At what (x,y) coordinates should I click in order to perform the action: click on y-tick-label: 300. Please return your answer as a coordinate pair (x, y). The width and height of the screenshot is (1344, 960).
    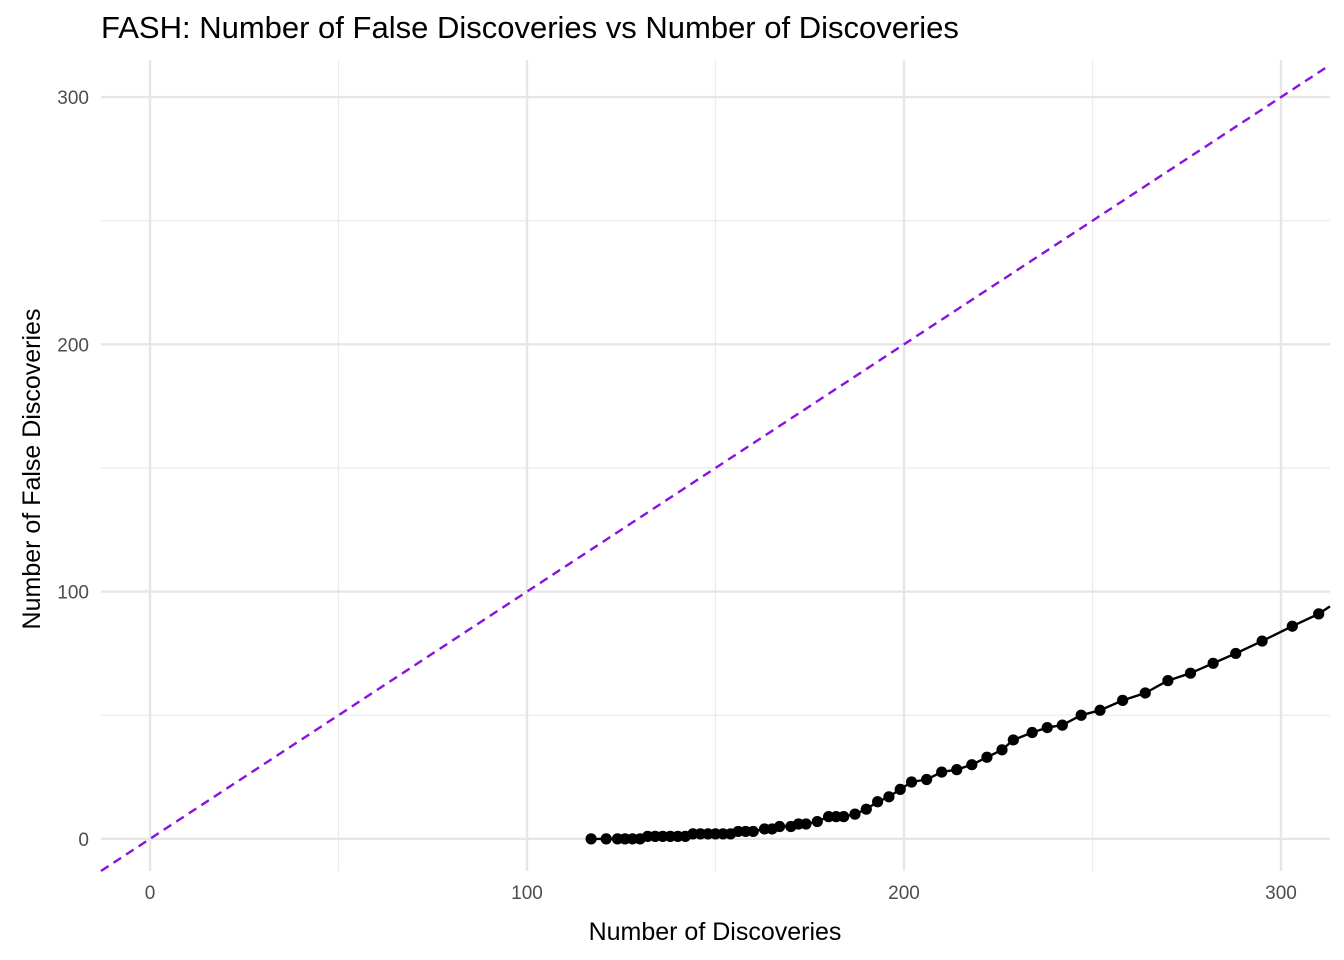
    Looking at the image, I should click on (73, 98).